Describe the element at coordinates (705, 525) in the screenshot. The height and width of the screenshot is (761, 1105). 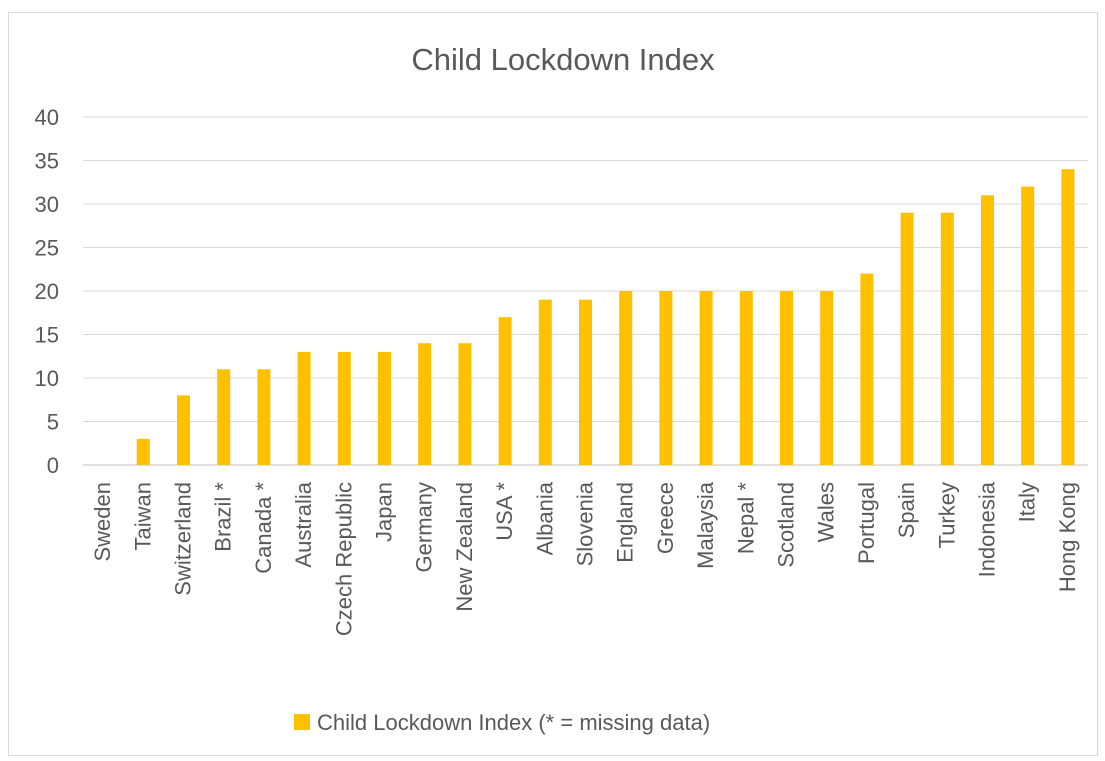
I see `x-category-label: Malaysia` at that location.